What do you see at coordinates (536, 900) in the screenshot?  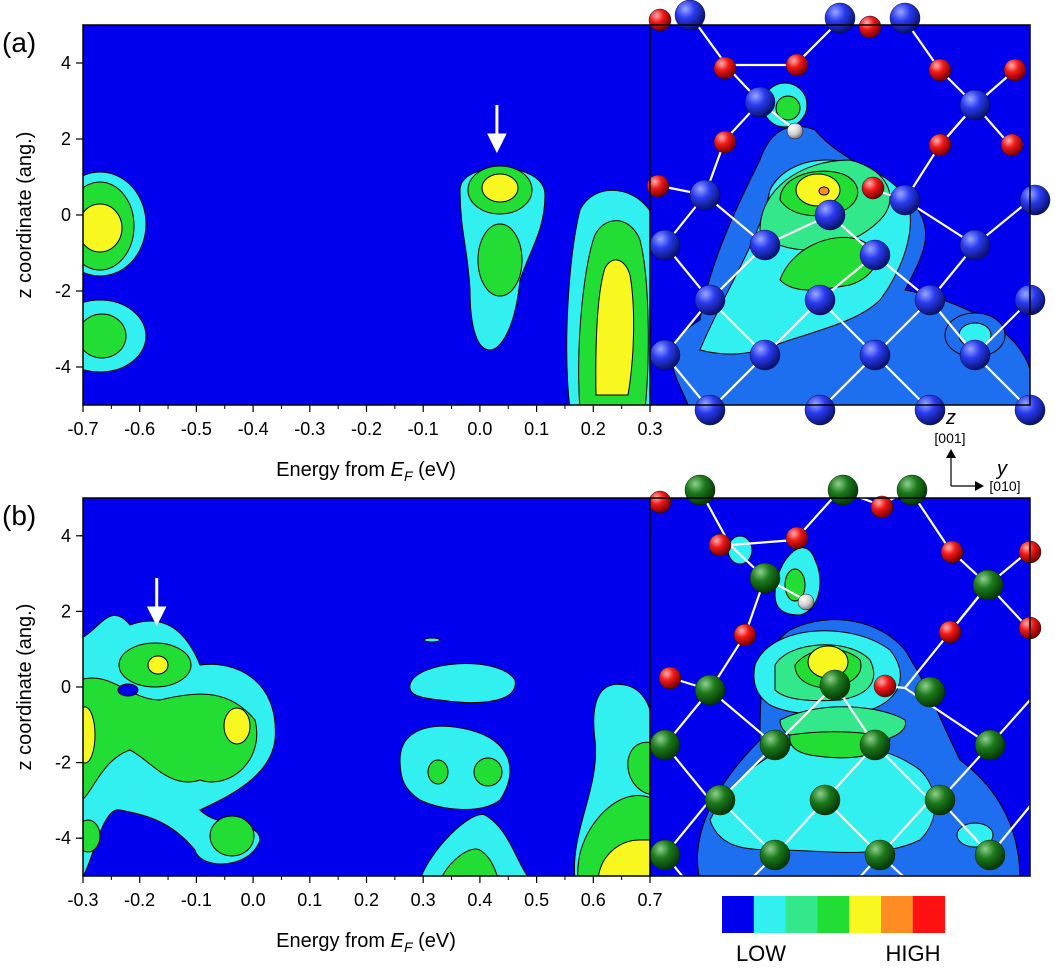 I see `panel-b-xtick-label: 0.5` at bounding box center [536, 900].